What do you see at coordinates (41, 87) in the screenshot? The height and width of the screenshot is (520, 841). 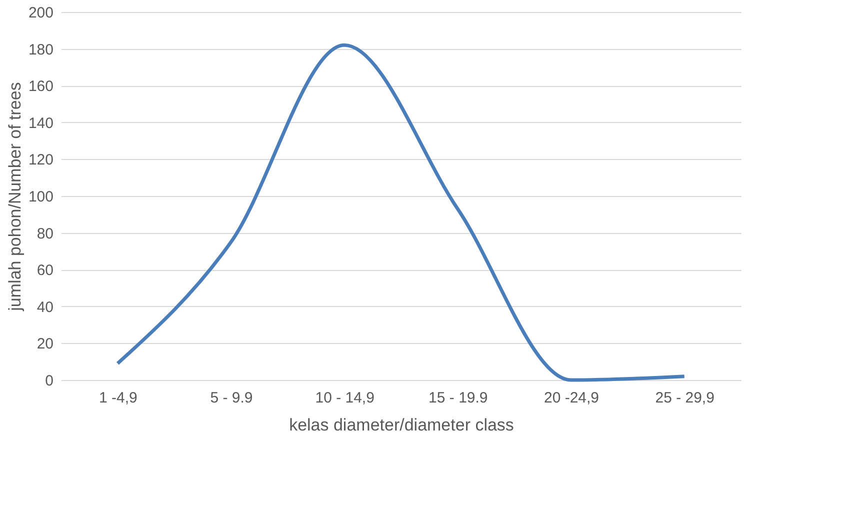 I see `y-tick-label: 160` at bounding box center [41, 87].